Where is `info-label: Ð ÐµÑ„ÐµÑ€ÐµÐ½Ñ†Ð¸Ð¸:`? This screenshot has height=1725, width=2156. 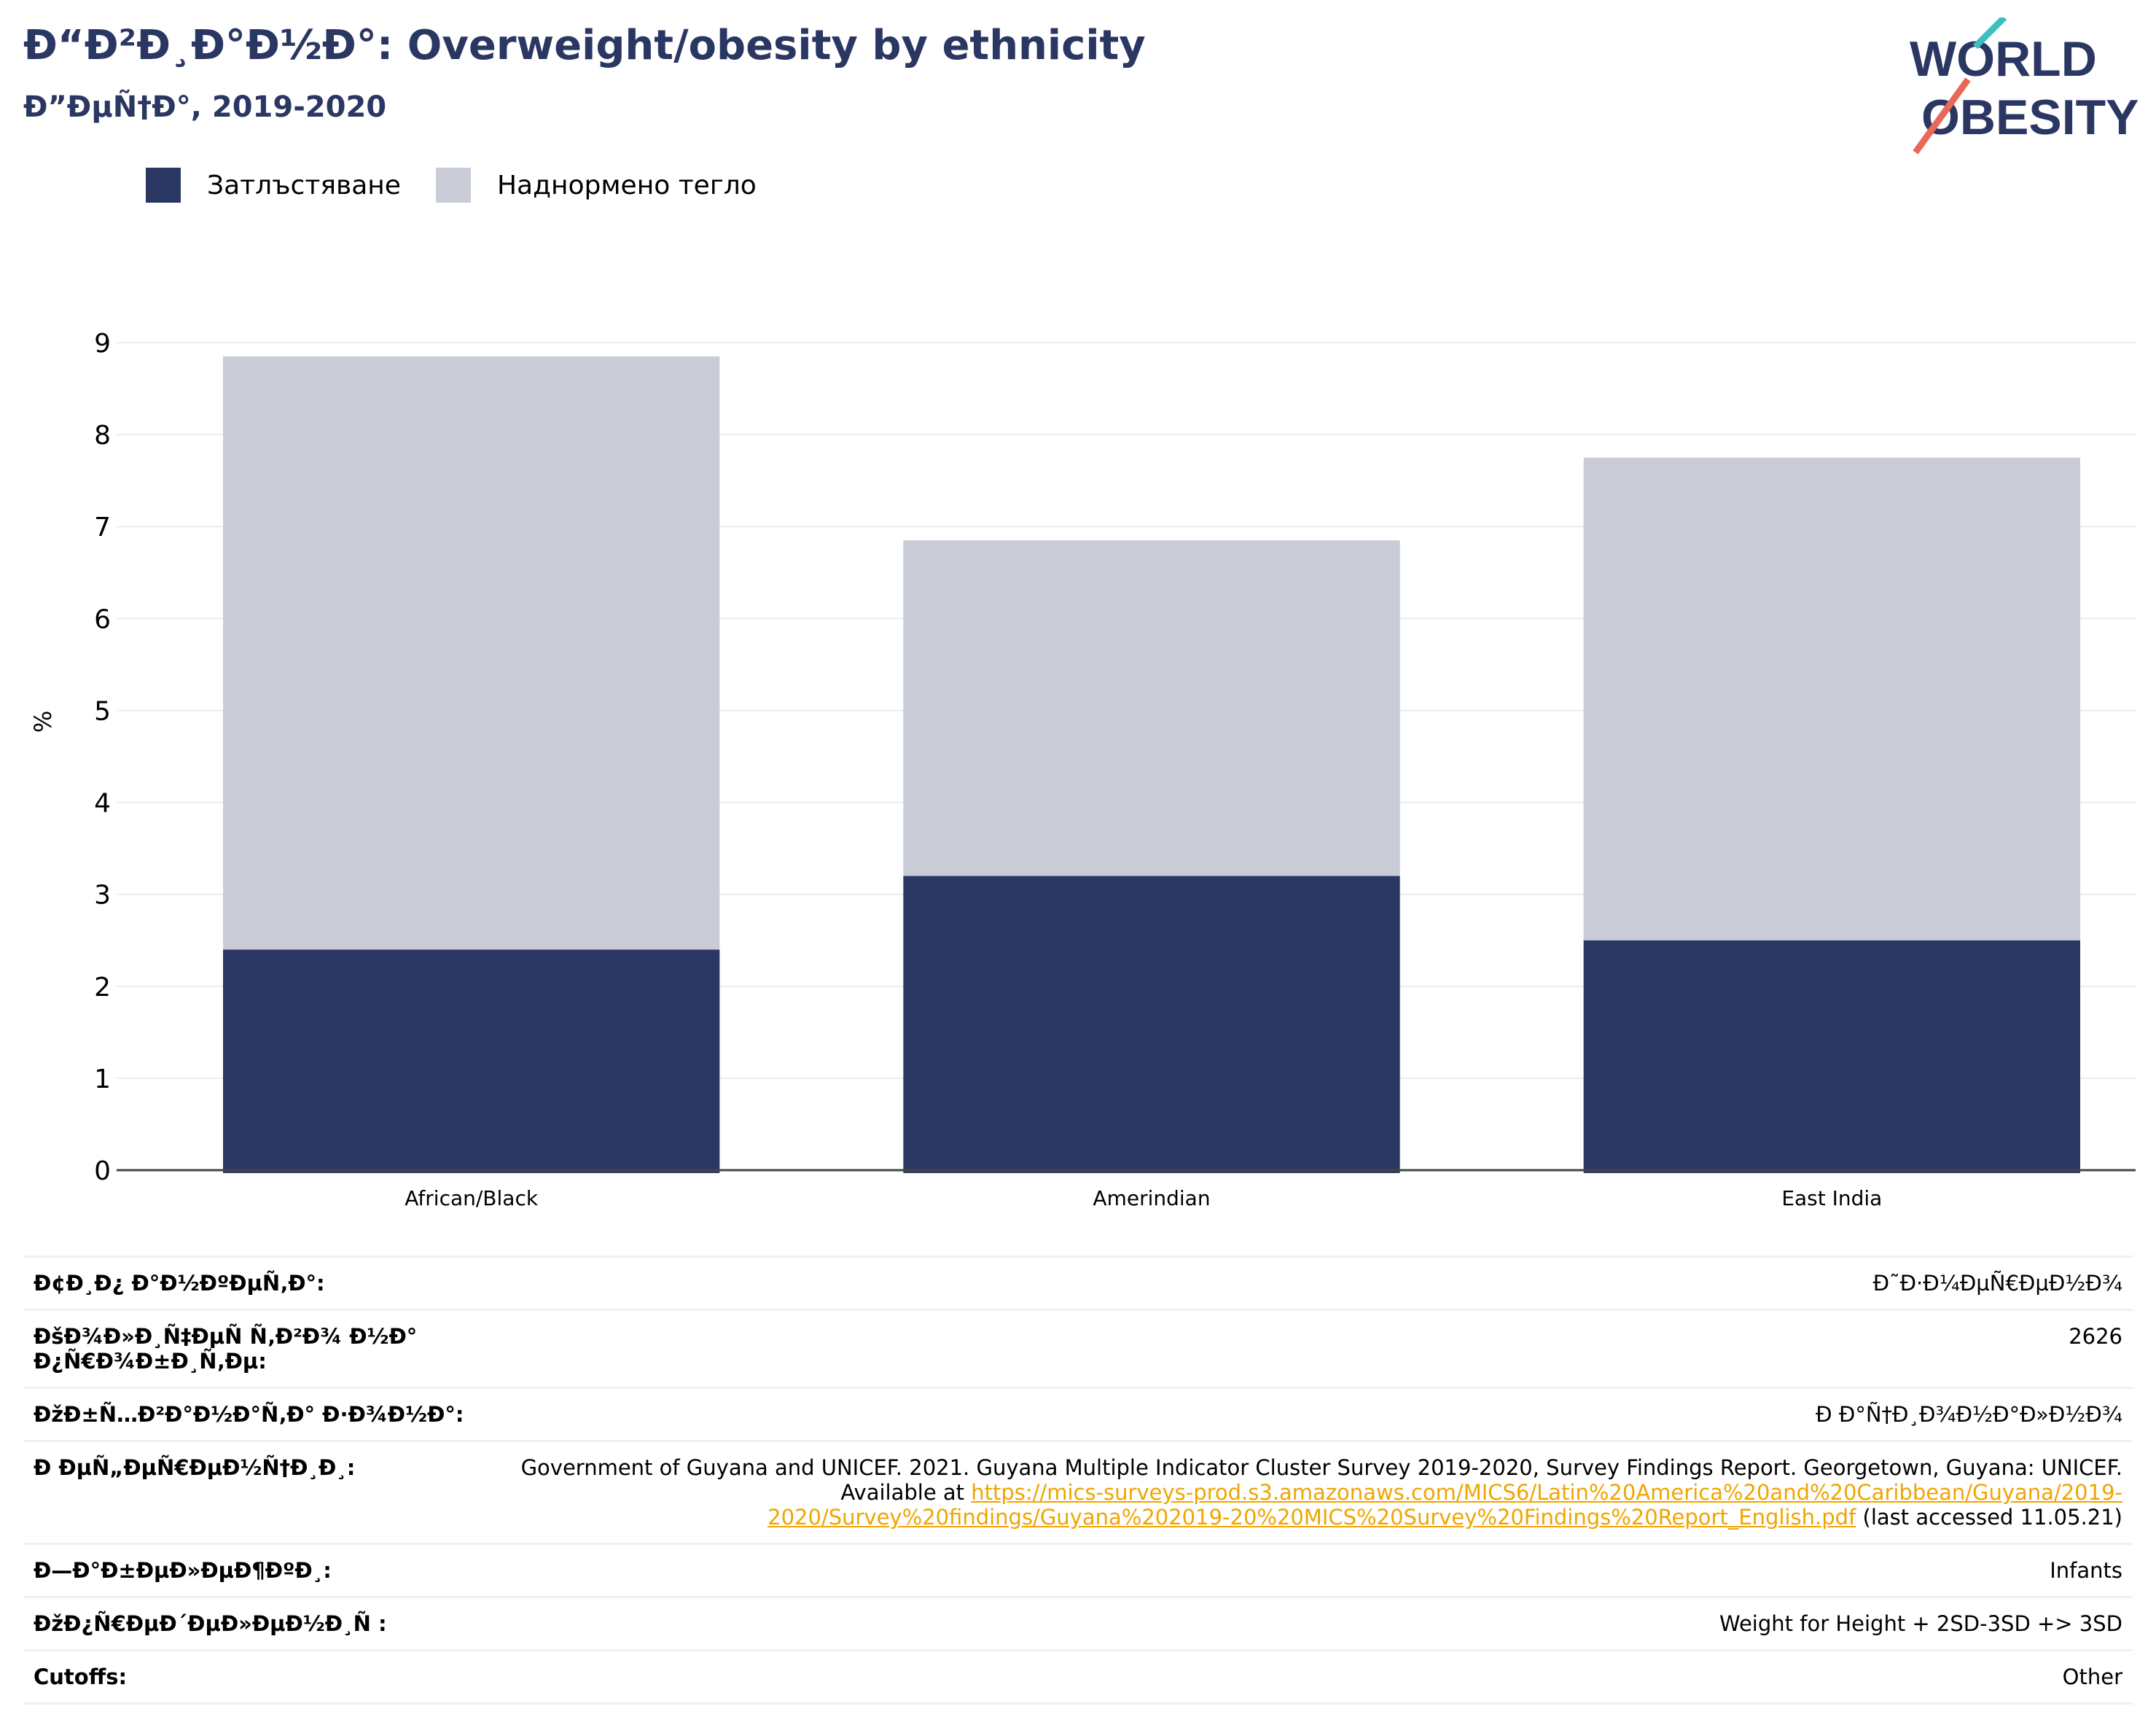
info-label: Ð ÐµÑ„ÐµÑ€ÐµÐ½Ñ†Ð¸Ð¸: is located at coordinates (195, 1468).